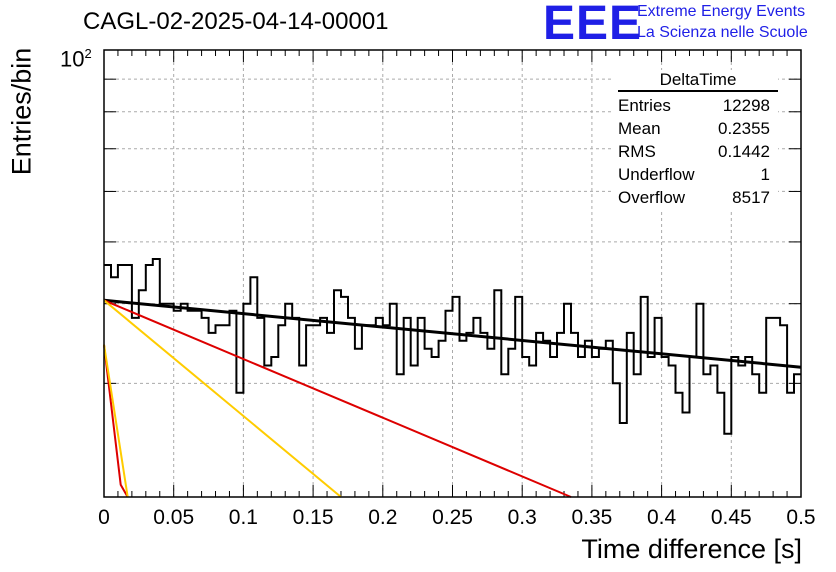  I want to click on stats-label: RMS, so click(637, 151).